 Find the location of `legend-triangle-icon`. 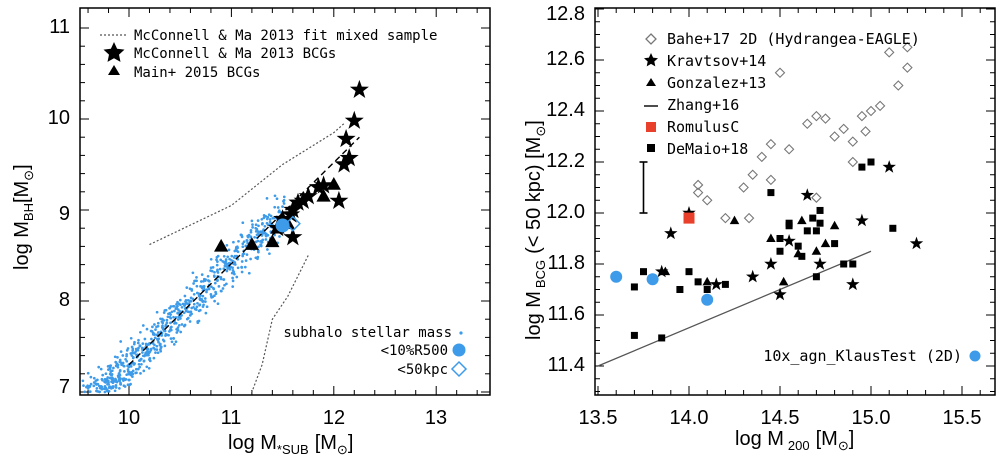

legend-triangle-icon is located at coordinates (114, 70).